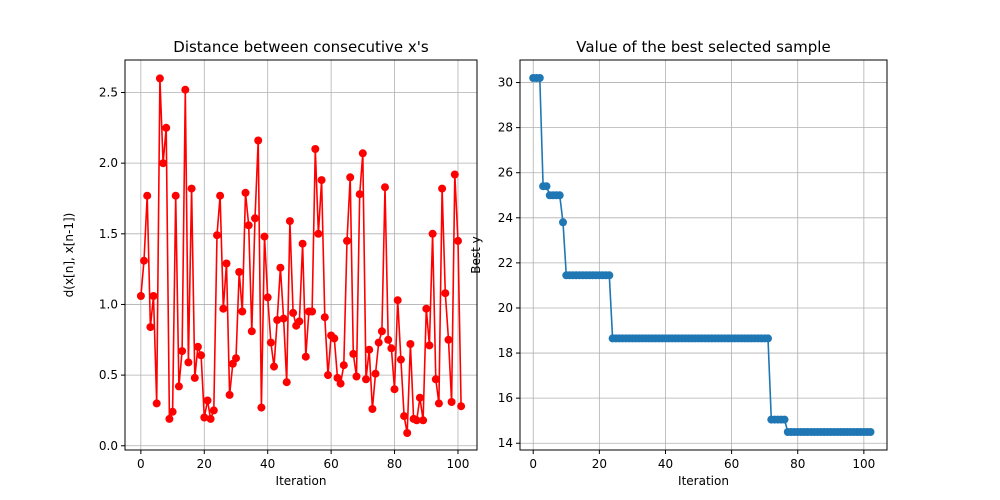 The image size is (1000, 500). Describe the element at coordinates (108, 375) in the screenshot. I see `y-tick-label: 0.5` at that location.